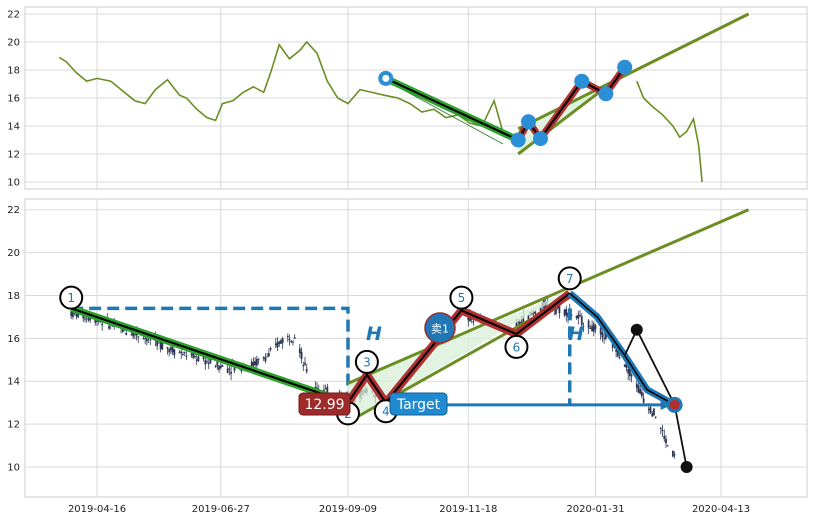 Image resolution: width=813 pixels, height=520 pixels. Describe the element at coordinates (13, 71) in the screenshot. I see `y-tick-label: 18` at that location.